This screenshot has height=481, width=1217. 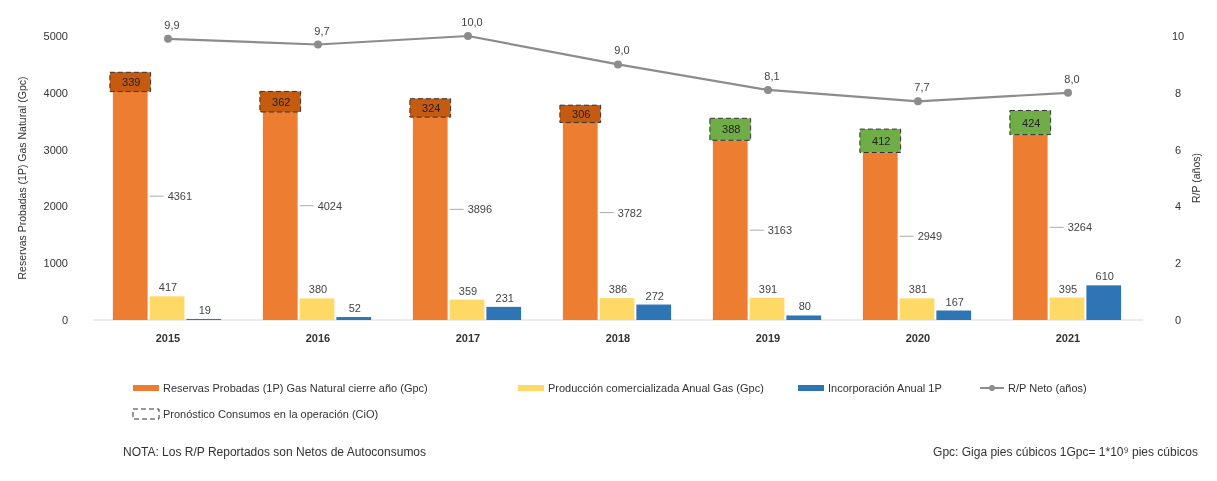 What do you see at coordinates (581, 113) in the screenshot?
I see `data-label: 306` at bounding box center [581, 113].